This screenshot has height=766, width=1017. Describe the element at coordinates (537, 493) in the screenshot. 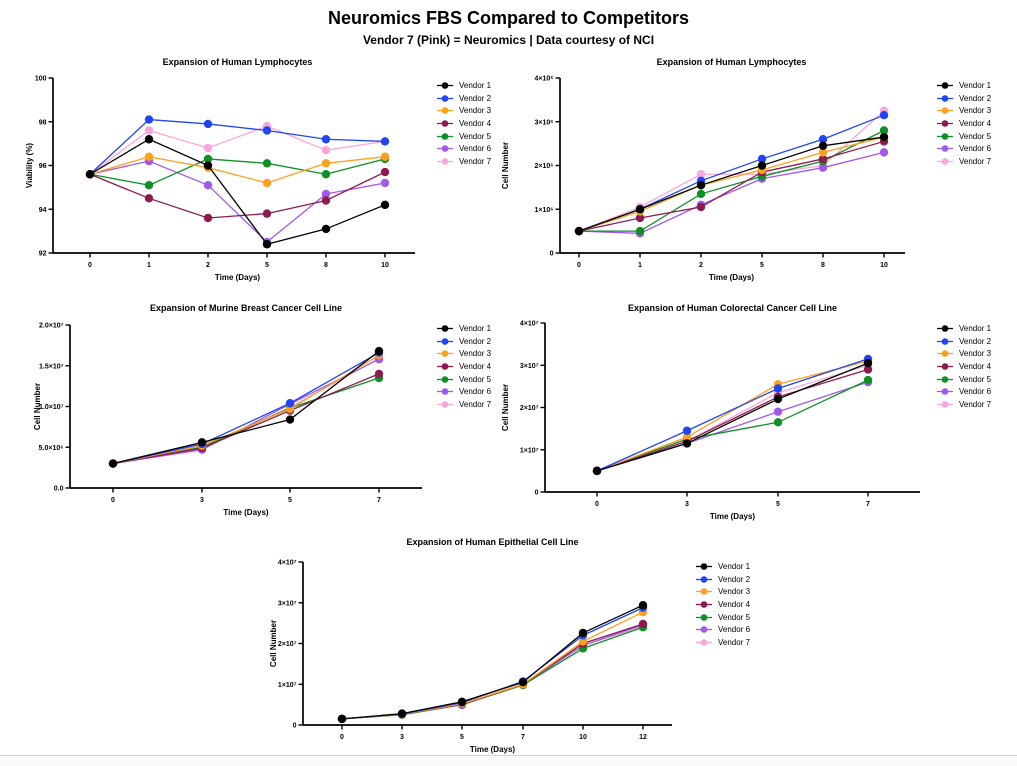

I see `y-tick-label: 0` at that location.